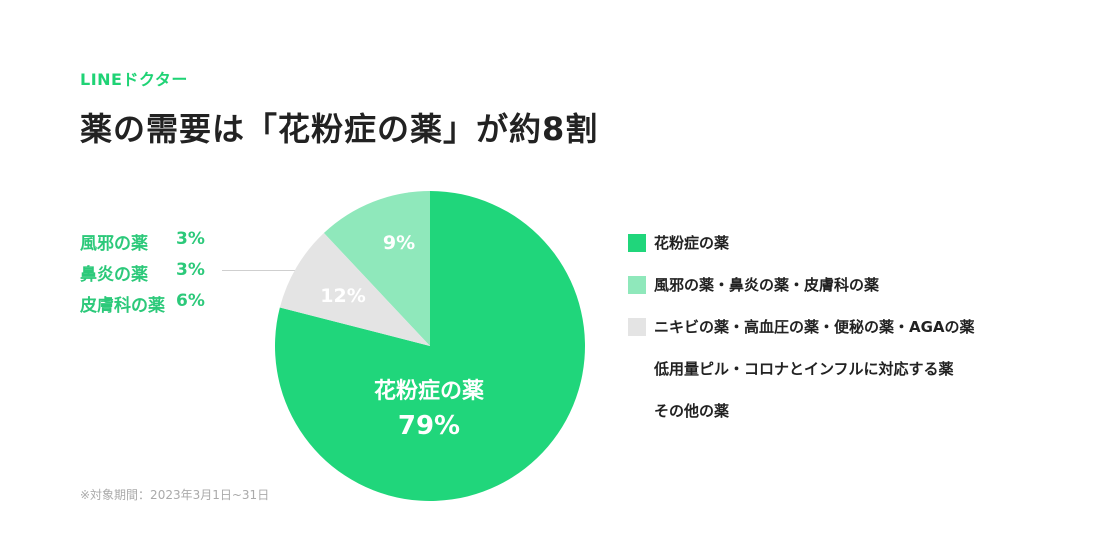 This screenshot has height=560, width=1120. I want to click on breakdown-row-dermatology: 皮膚科の薬 6%, so click(150, 306).